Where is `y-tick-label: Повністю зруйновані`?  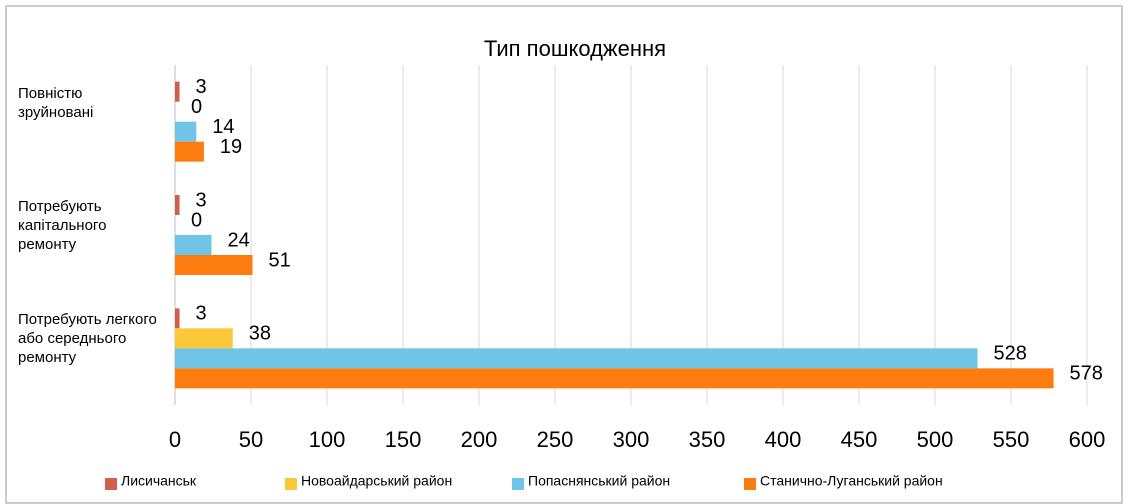
y-tick-label: Повністю зруйновані is located at coordinates (56, 102).